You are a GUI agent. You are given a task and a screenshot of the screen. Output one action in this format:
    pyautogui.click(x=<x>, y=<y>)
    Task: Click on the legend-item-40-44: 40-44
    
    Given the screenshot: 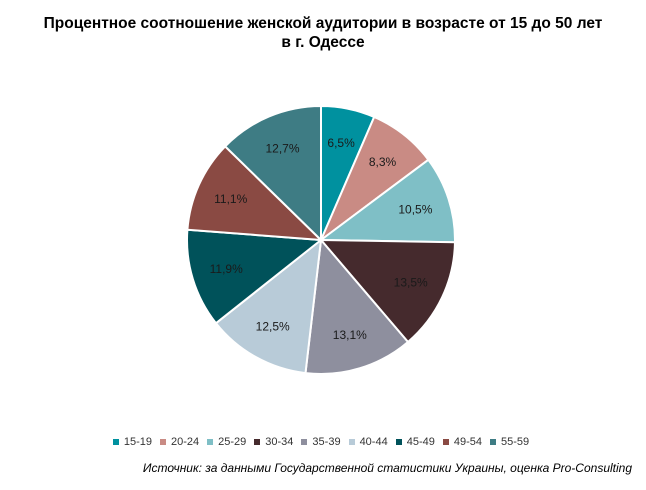 What is the action you would take?
    pyautogui.click(x=368, y=442)
    